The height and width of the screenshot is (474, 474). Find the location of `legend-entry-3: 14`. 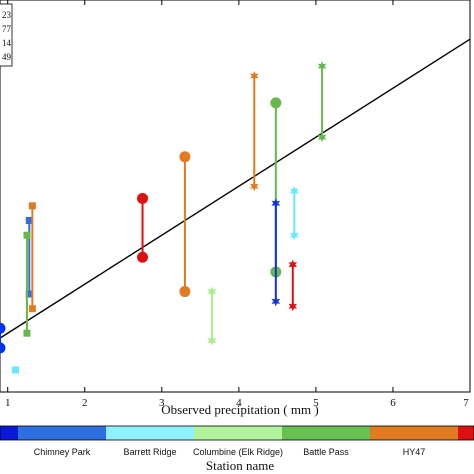

legend-entry-3: 14 is located at coordinates (7, 43).